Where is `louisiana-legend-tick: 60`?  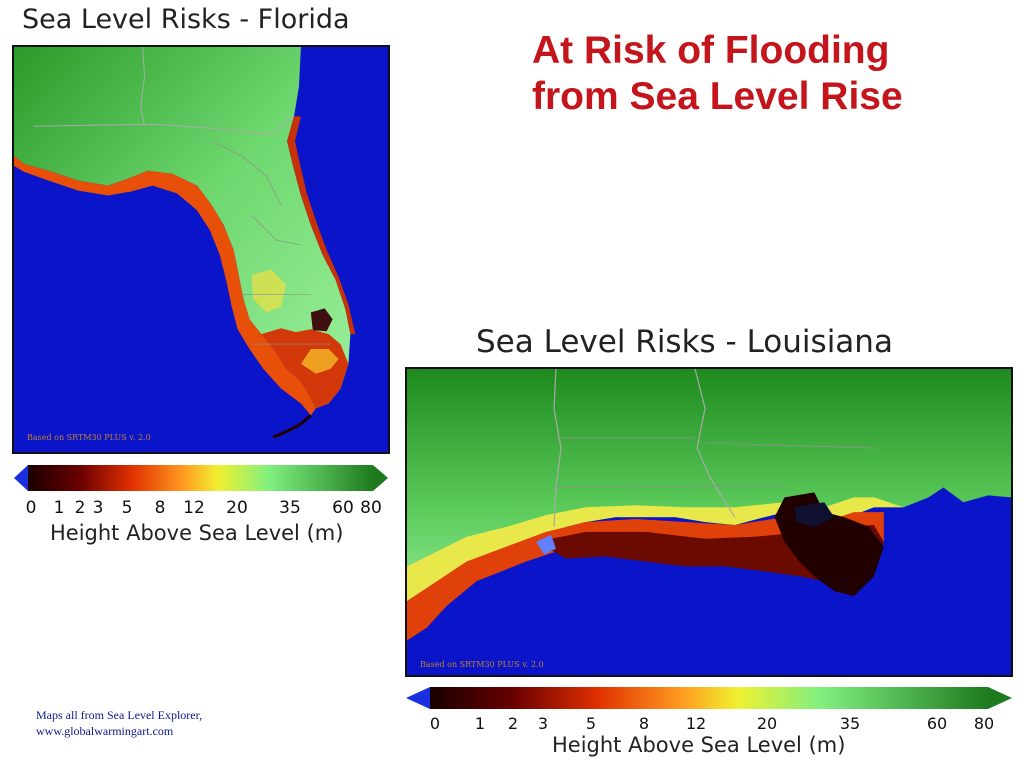 louisiana-legend-tick: 60 is located at coordinates (937, 723).